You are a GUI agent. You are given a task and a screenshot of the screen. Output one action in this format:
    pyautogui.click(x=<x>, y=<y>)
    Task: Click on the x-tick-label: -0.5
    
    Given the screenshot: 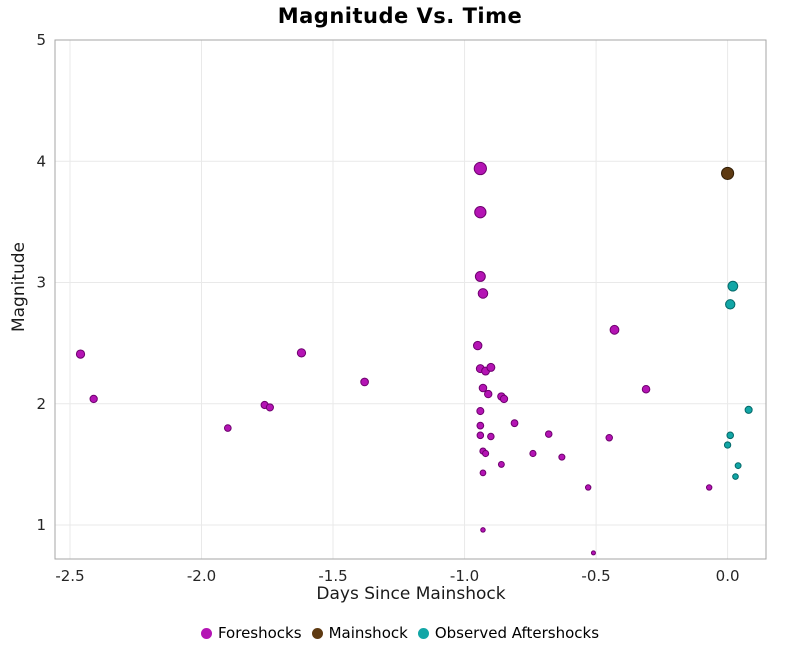 What is the action you would take?
    pyautogui.click(x=595, y=576)
    